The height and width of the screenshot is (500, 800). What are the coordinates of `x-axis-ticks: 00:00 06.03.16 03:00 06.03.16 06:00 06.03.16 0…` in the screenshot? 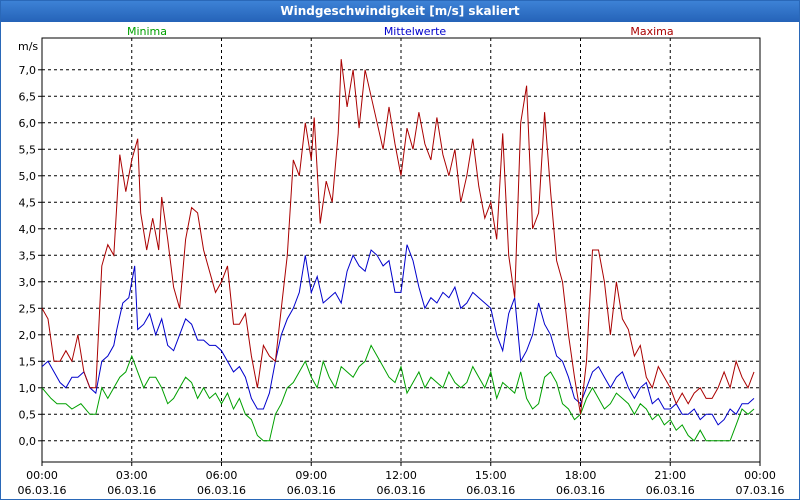 It's located at (401, 479).